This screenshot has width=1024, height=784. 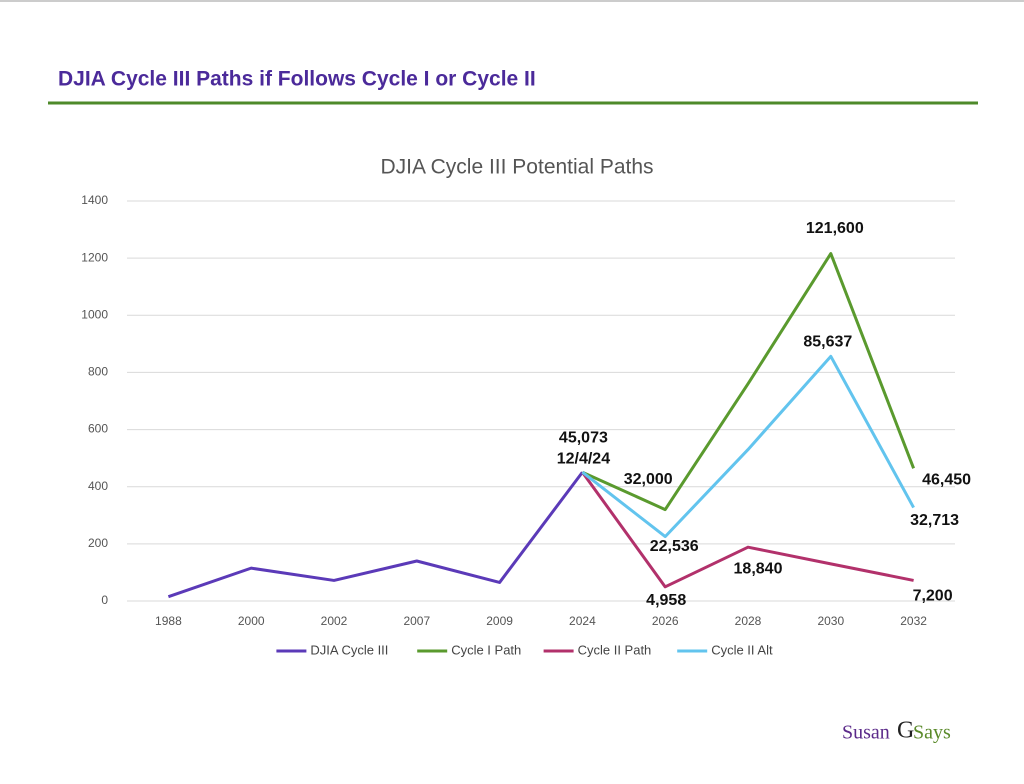 What do you see at coordinates (665, 621) in the screenshot?
I see `x-tick-label: 2026` at bounding box center [665, 621].